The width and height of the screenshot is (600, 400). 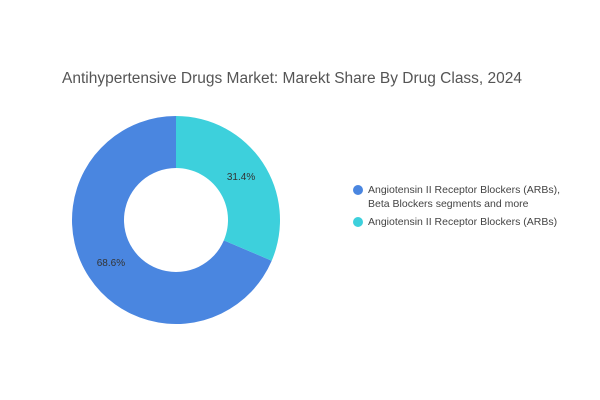 I want to click on legend-label-arbs: Angiotensin II Receptor Blockers (ARBs), so click(x=462, y=222).